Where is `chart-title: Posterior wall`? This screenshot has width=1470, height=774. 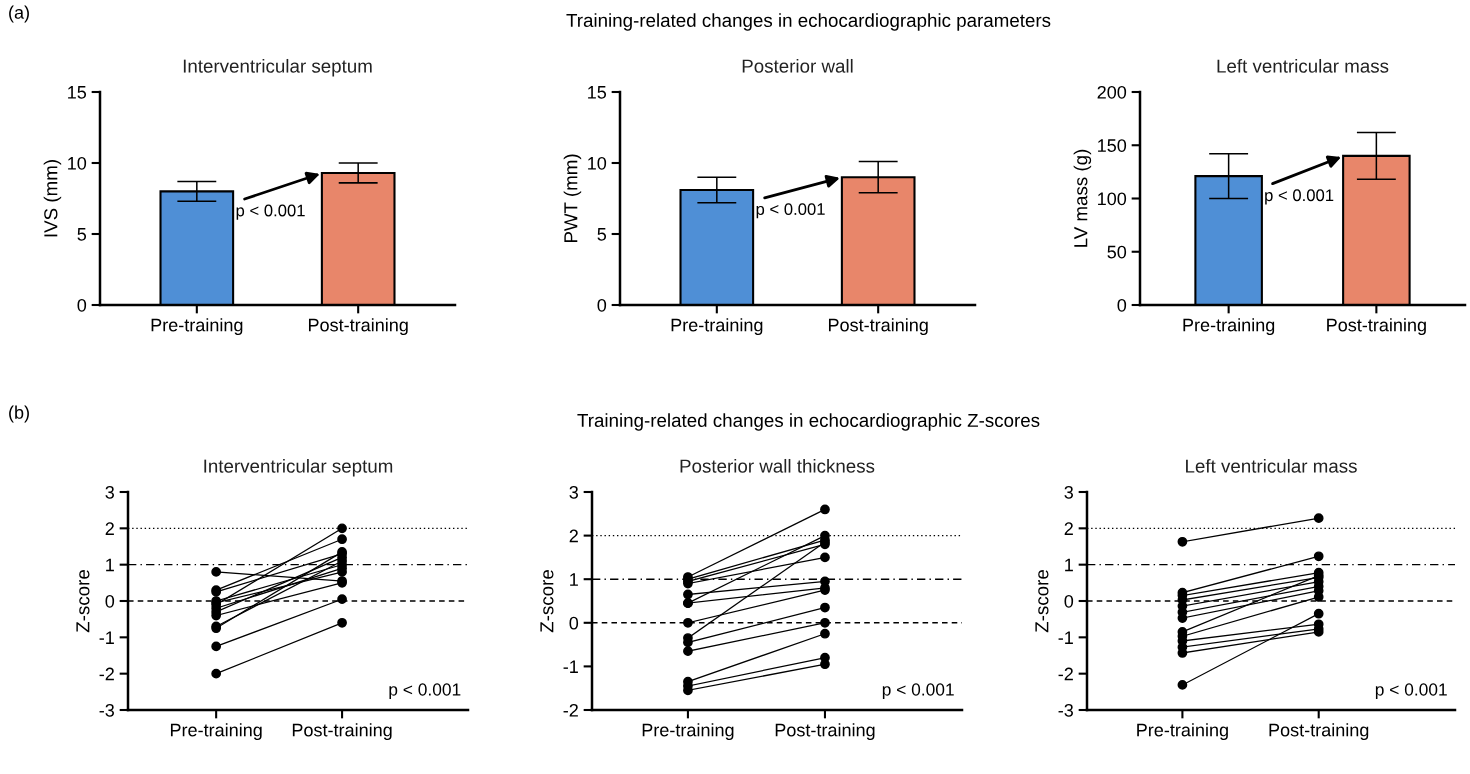 chart-title: Posterior wall is located at coordinates (797, 65).